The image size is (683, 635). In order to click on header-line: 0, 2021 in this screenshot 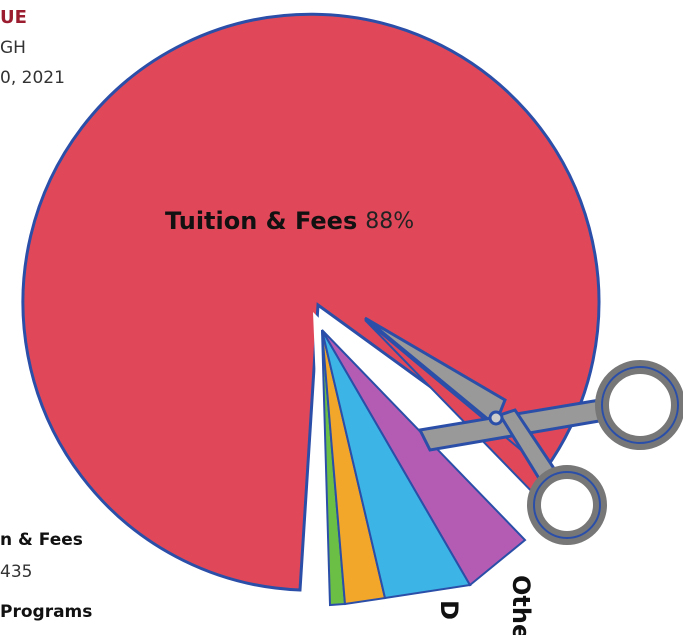, I will do `click(32, 78)`.